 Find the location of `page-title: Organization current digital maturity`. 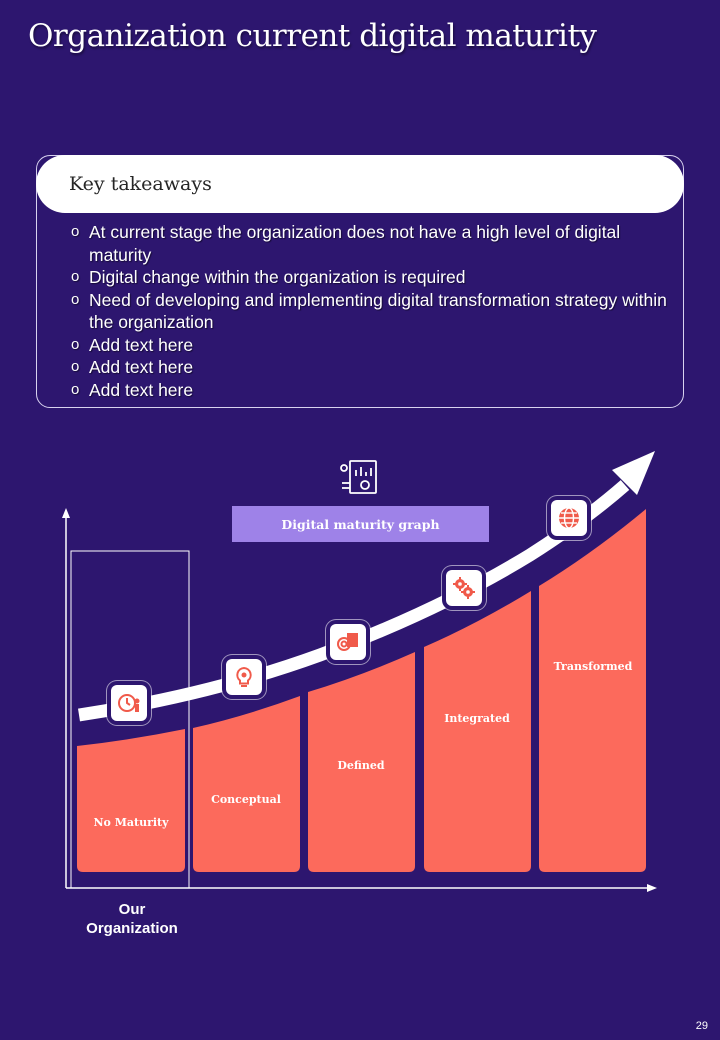

page-title: Organization current digital maturity is located at coordinates (312, 36).